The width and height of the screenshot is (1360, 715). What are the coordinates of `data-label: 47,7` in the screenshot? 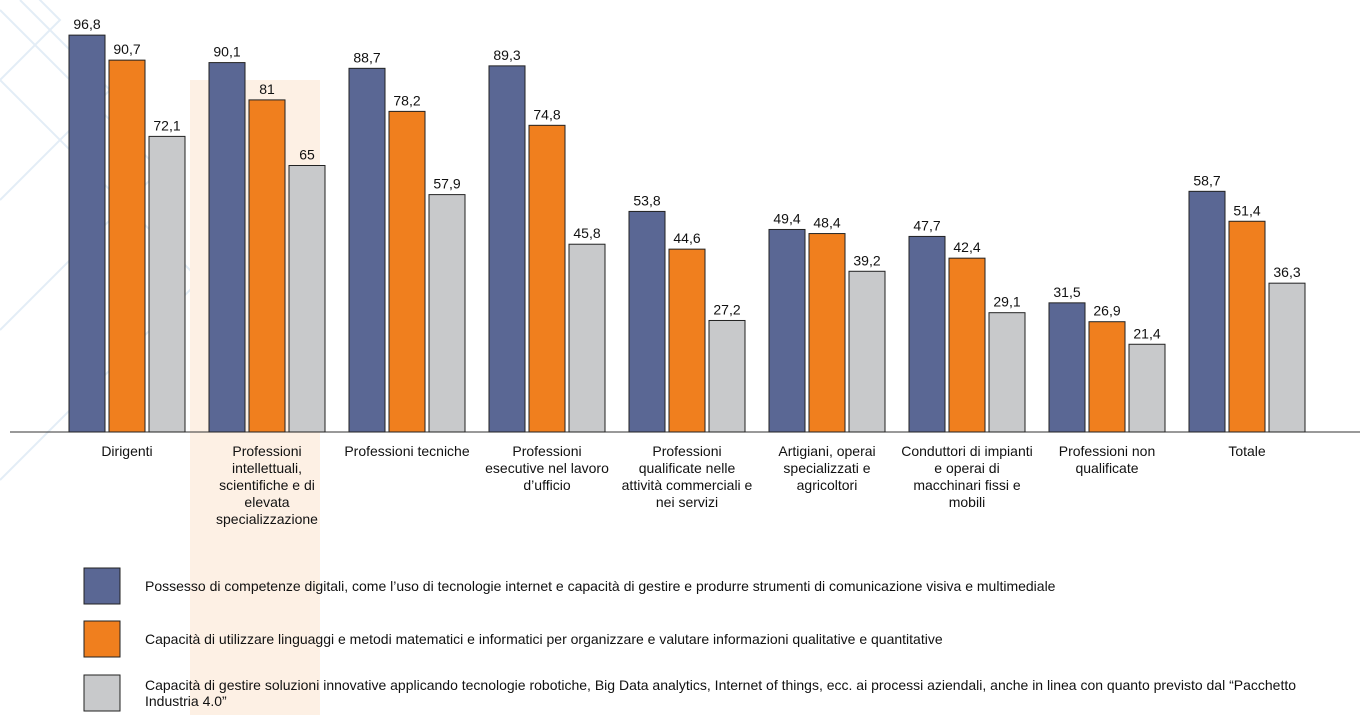 It's located at (926, 225).